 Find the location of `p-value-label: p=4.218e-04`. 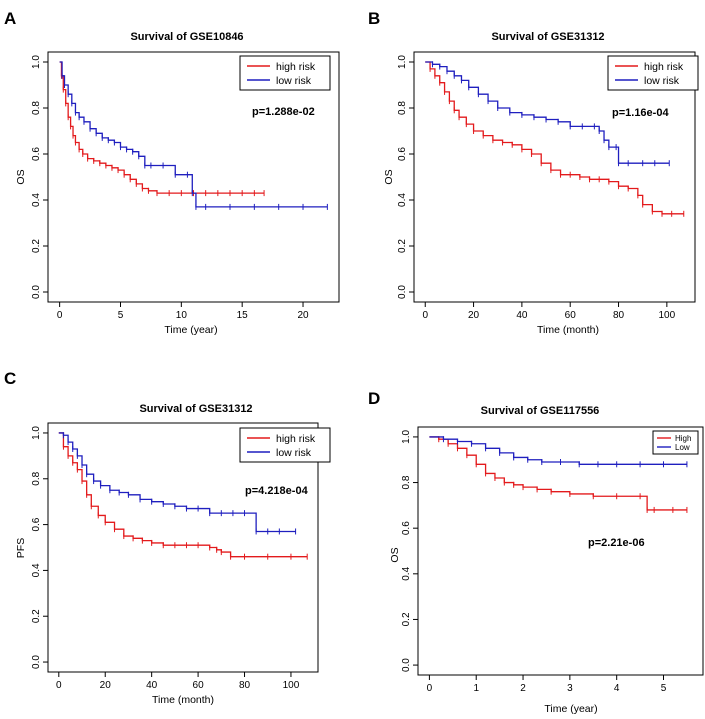

p-value-label: p=4.218e-04 is located at coordinates (277, 491).